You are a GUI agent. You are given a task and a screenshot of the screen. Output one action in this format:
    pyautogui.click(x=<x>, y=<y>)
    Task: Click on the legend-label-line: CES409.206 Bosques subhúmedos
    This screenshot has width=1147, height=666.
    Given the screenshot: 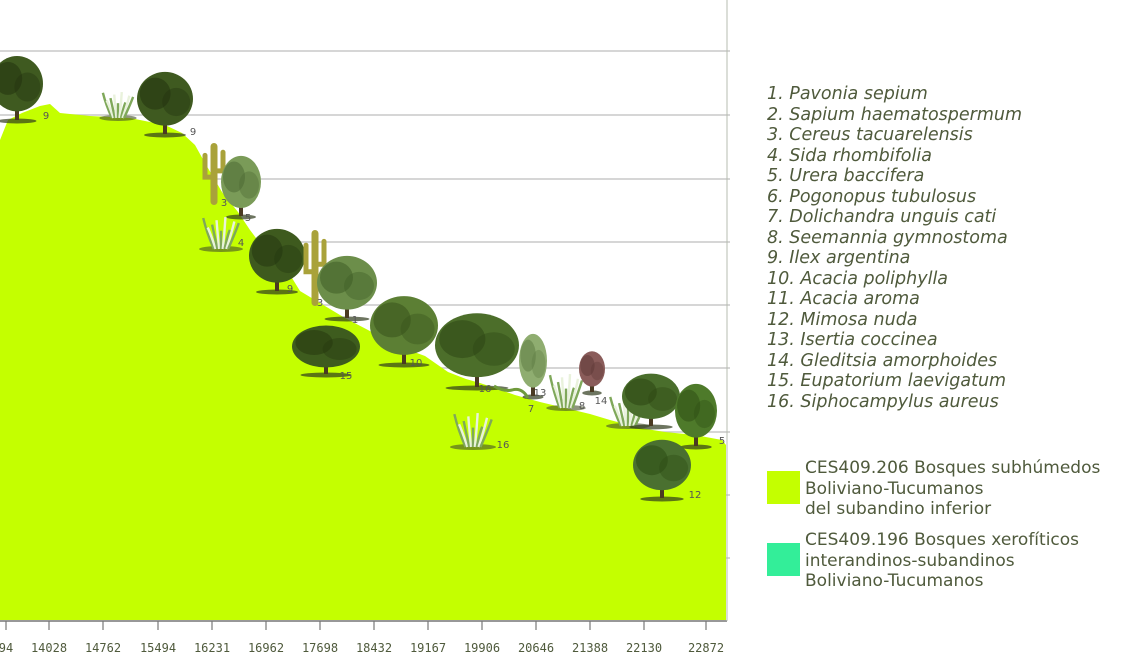 What is the action you would take?
    pyautogui.click(x=953, y=468)
    